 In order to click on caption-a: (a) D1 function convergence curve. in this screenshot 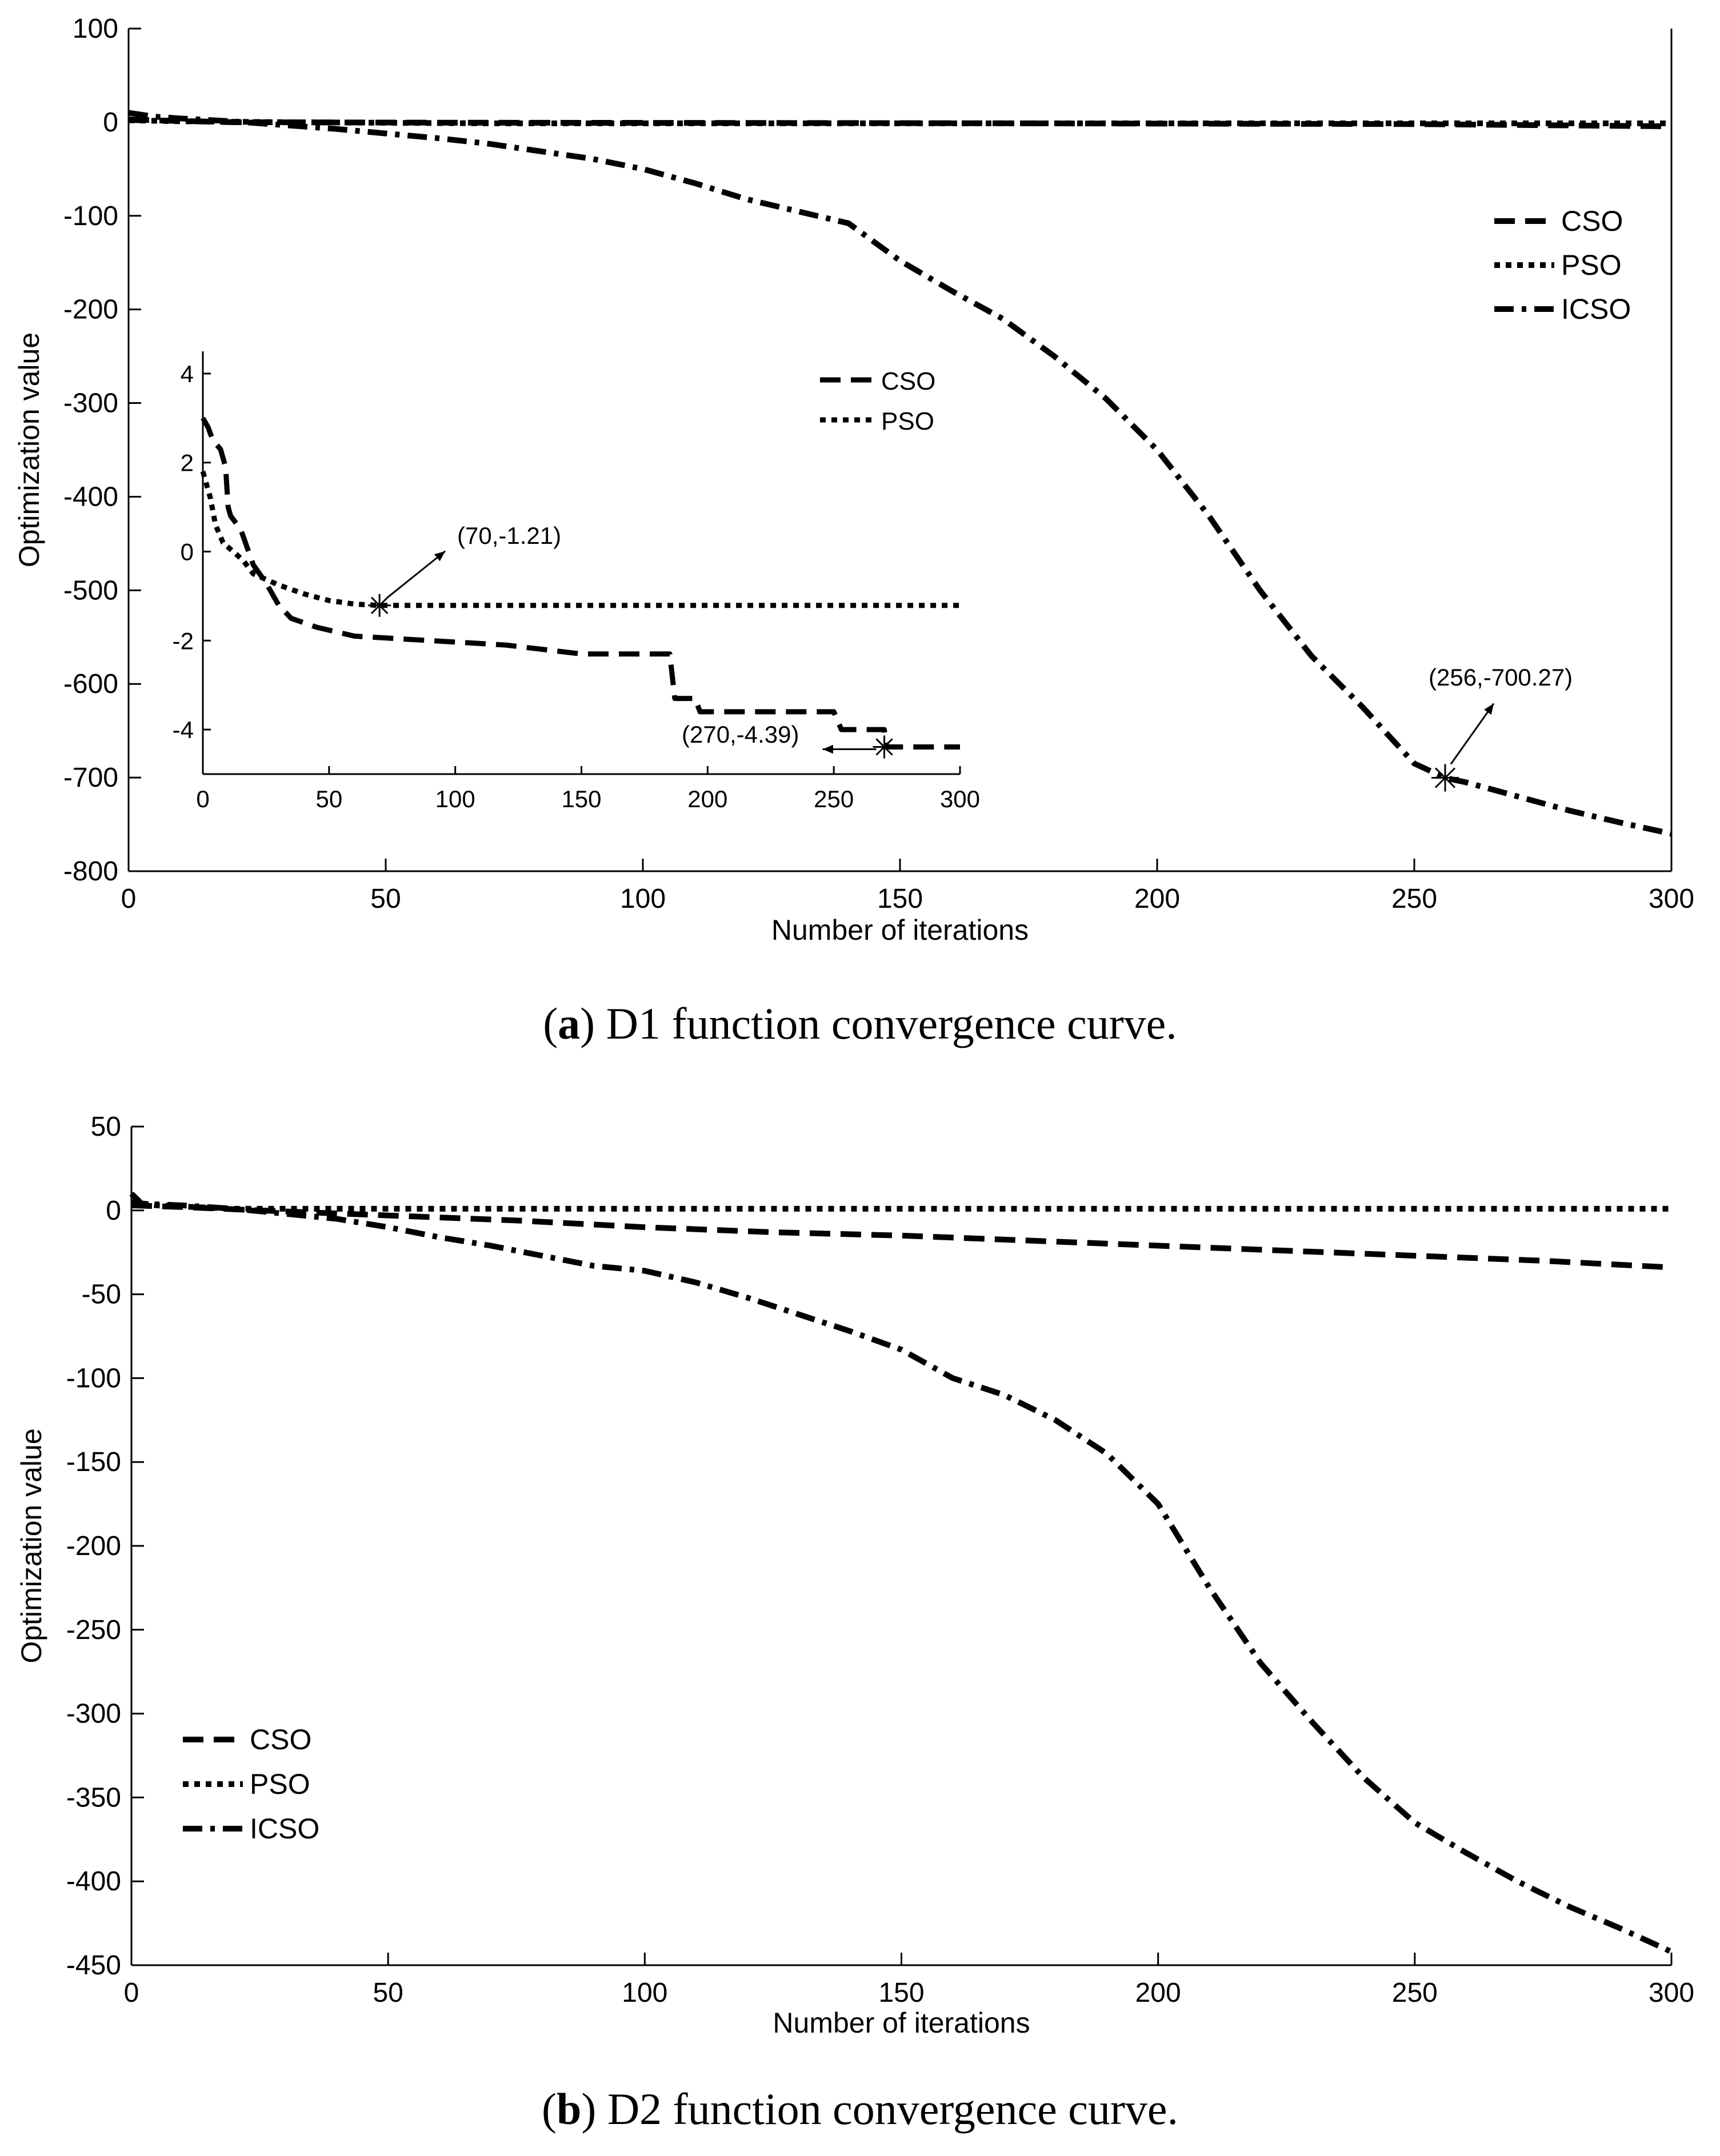, I will do `click(860, 1023)`.